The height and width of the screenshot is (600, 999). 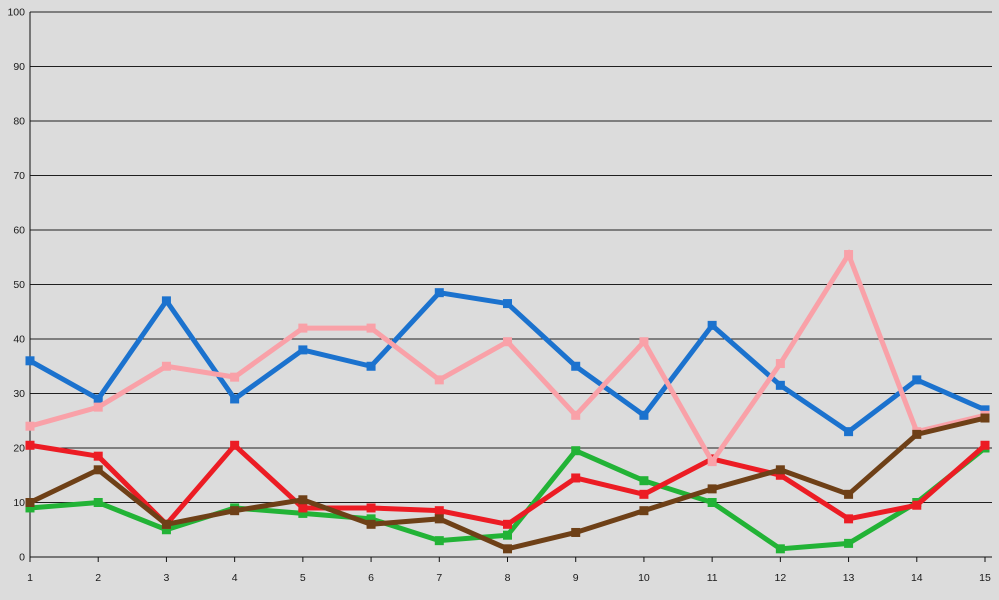 What do you see at coordinates (16, 13) in the screenshot?
I see `y-tick-label: 100` at bounding box center [16, 13].